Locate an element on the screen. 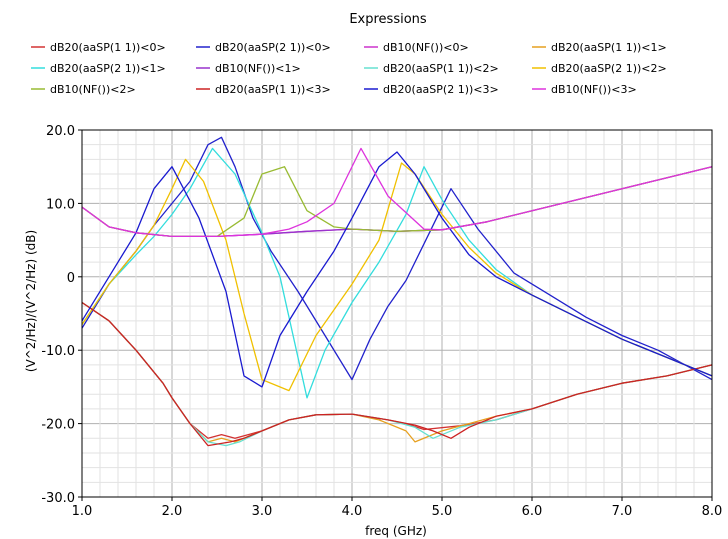  legend-item-6: dB20(aaSP(1 1))<2> is located at coordinates (431, 68).